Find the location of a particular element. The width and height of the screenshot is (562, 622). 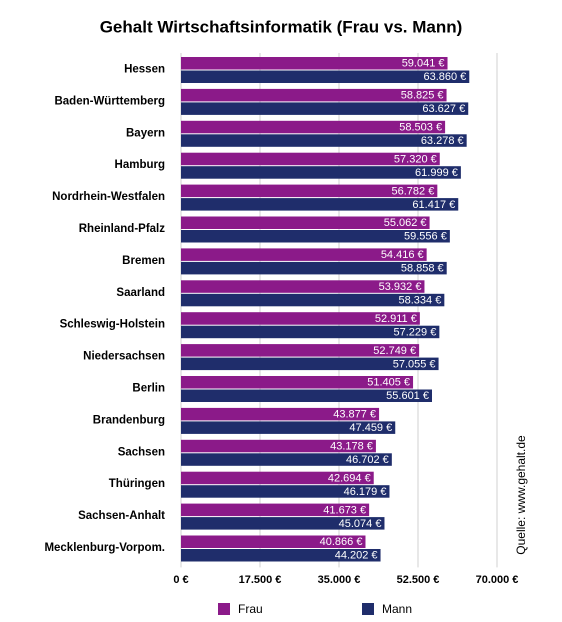

value-label: 58.334 € is located at coordinates (420, 300).